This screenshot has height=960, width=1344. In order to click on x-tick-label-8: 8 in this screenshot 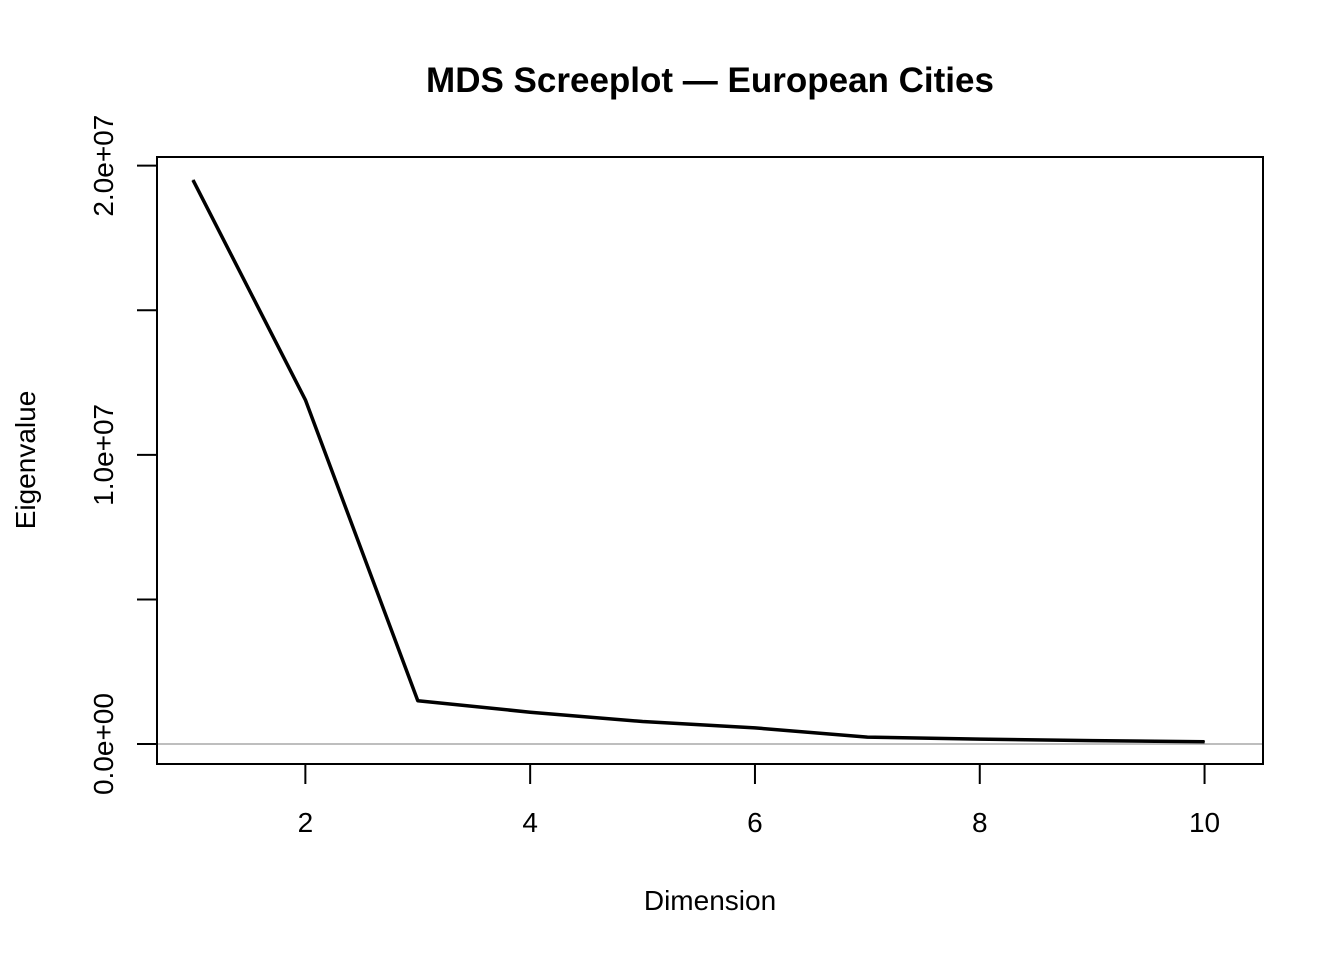, I will do `click(980, 822)`.